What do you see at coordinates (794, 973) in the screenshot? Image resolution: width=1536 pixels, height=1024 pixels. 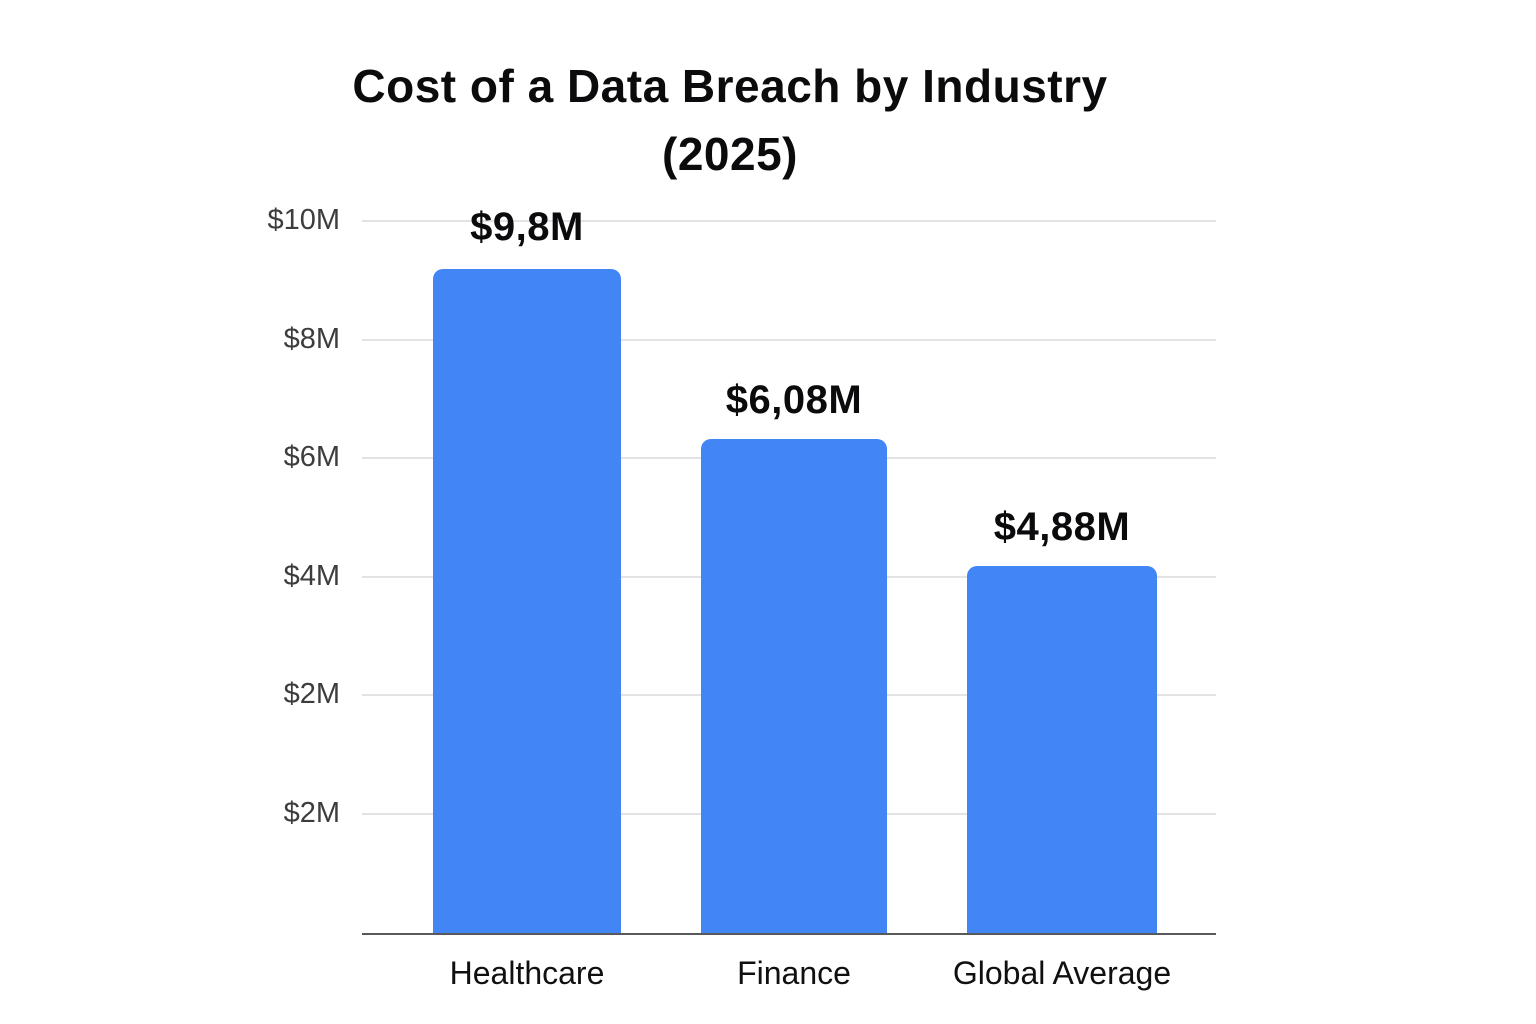 I see `x-axis-category-label: Finance` at bounding box center [794, 973].